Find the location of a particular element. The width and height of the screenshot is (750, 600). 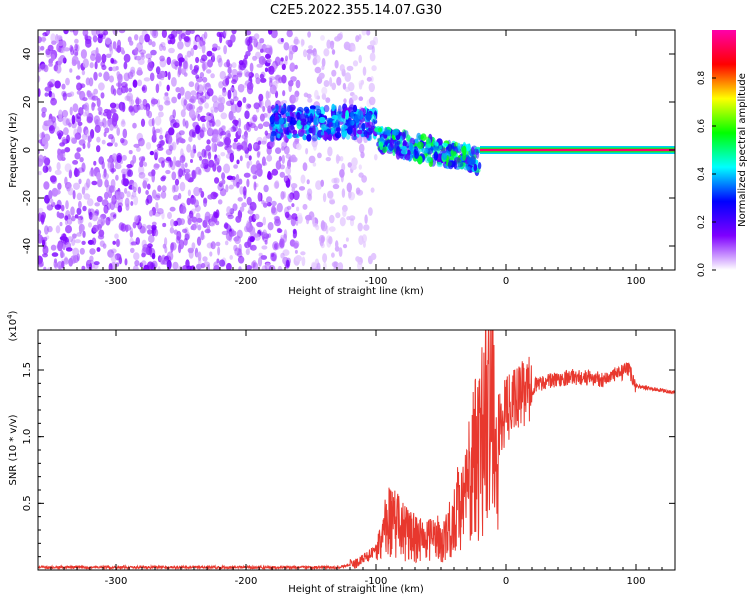

spectrogram-y-tick-label: -20 is located at coordinates (27, 198).